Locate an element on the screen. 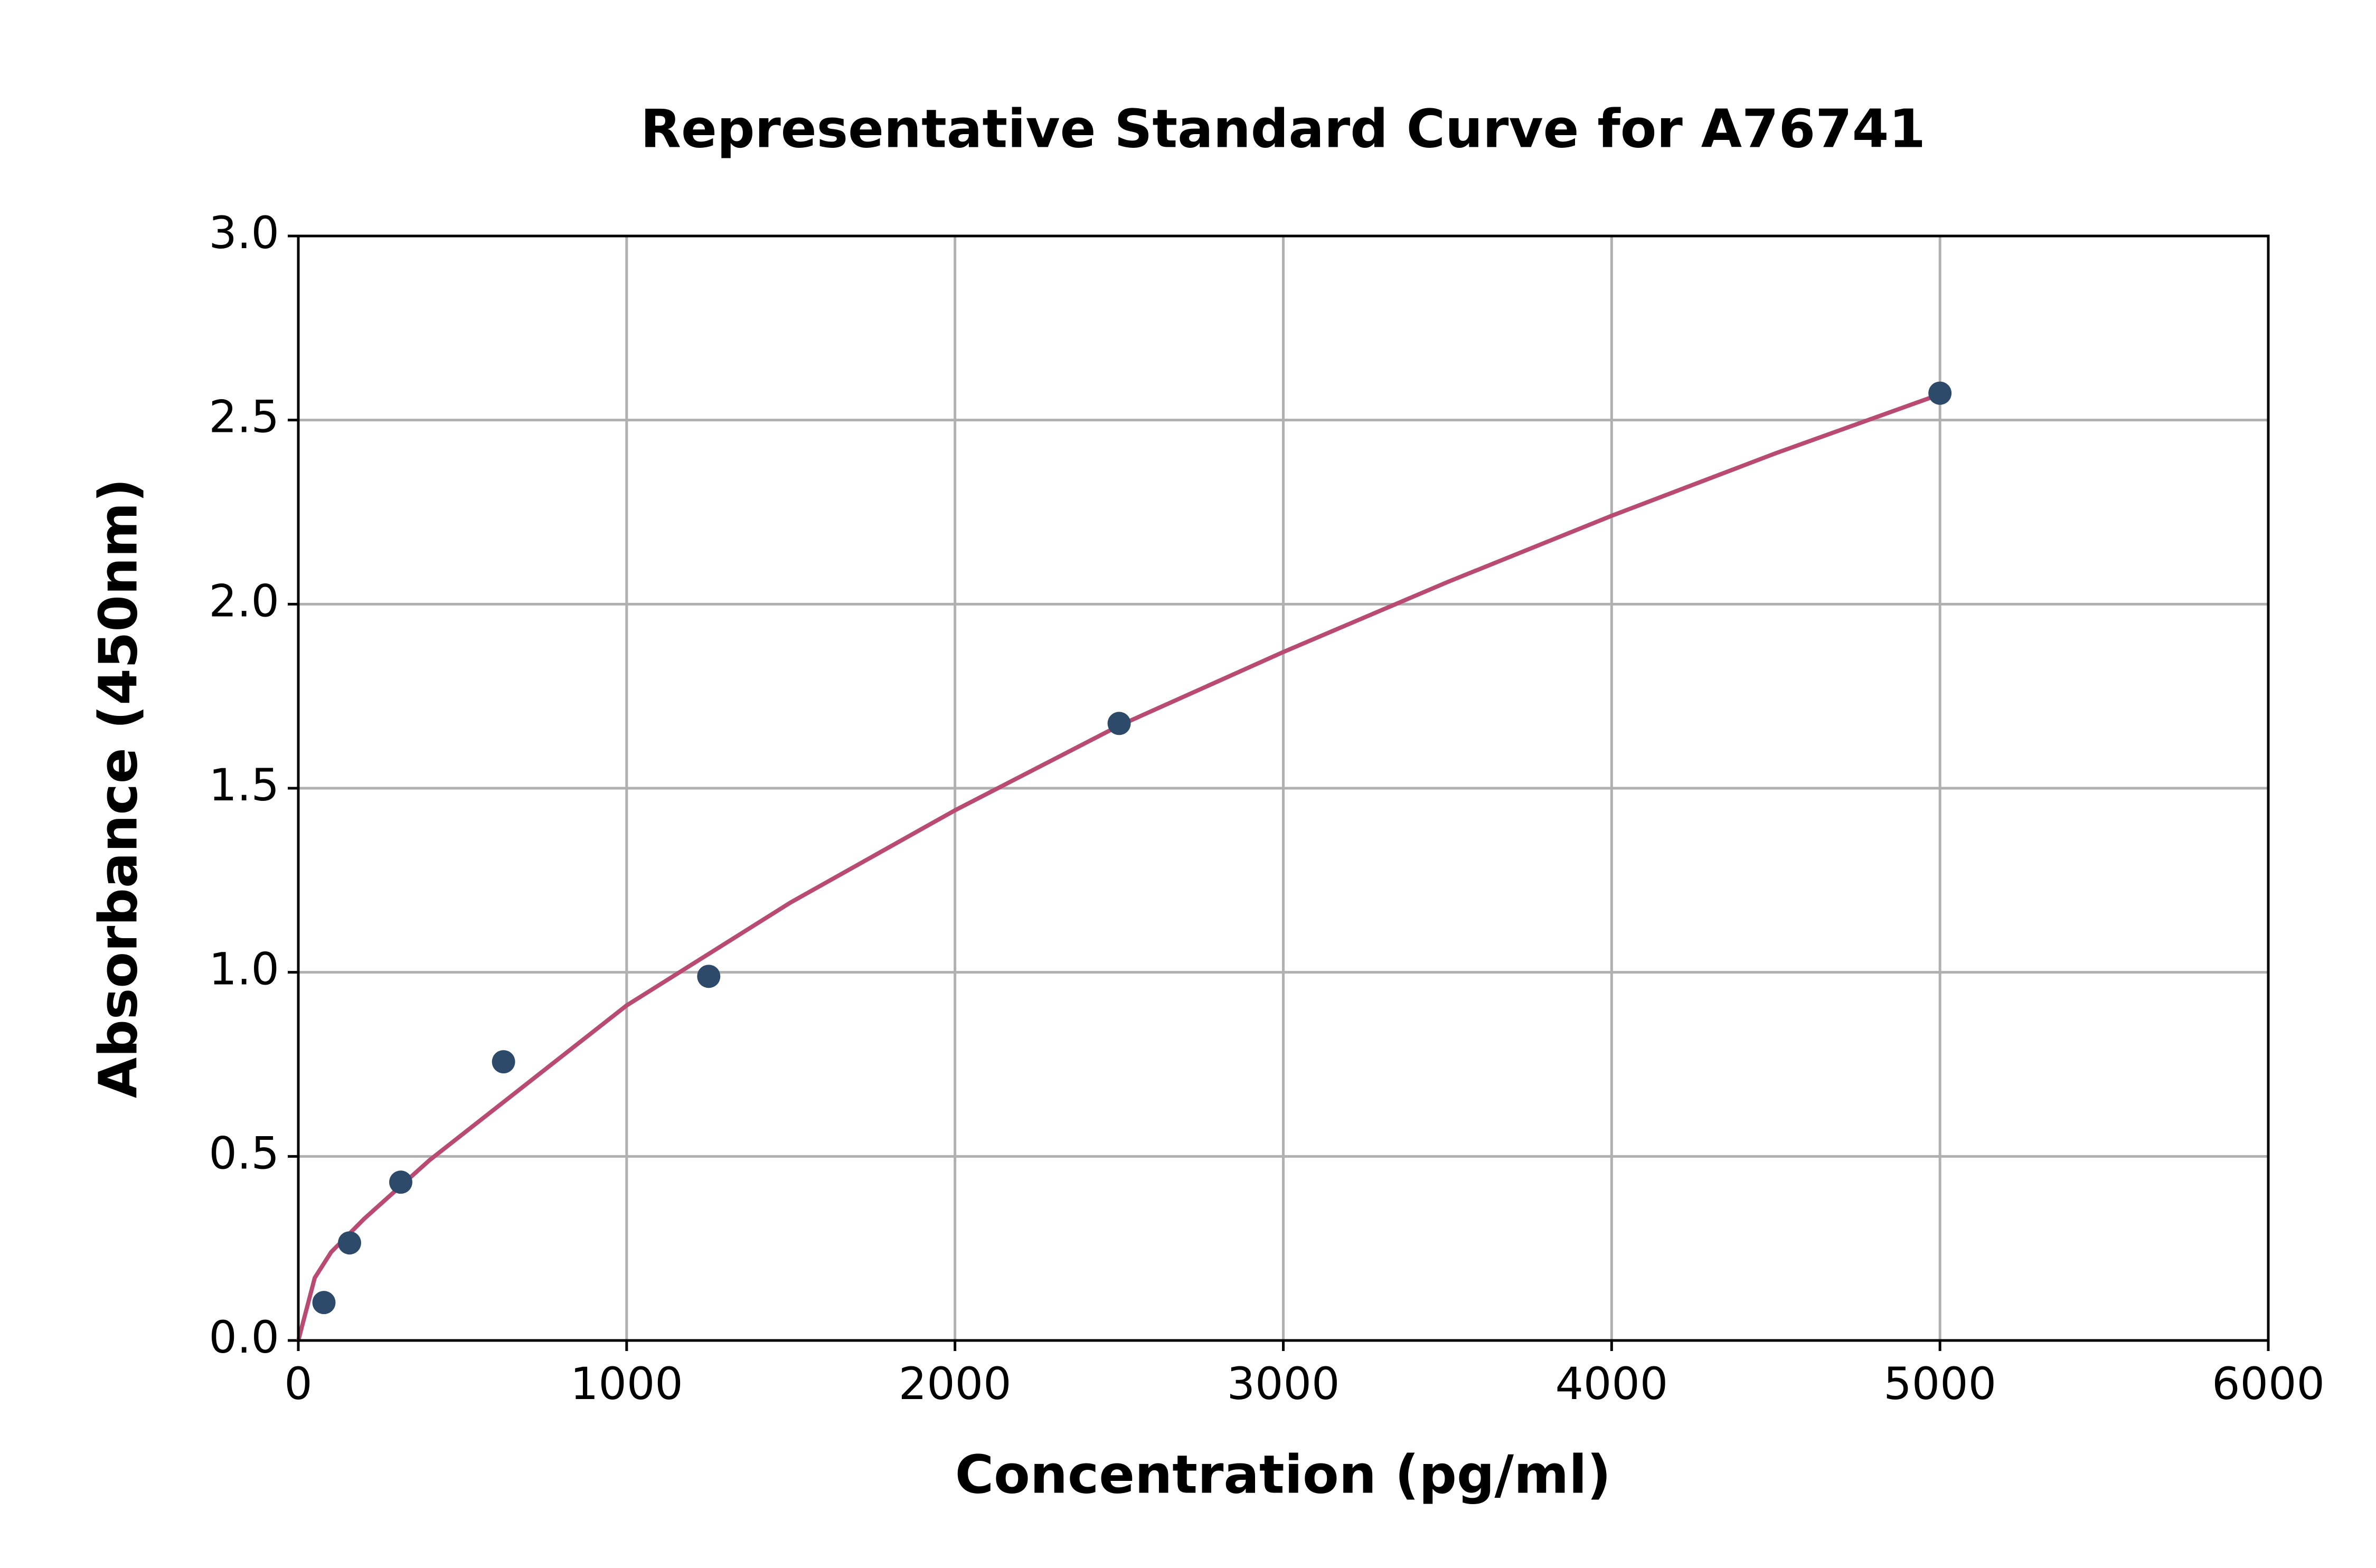 Image resolution: width=2376 pixels, height=1568 pixels. x-tick-label: 6000 is located at coordinates (2268, 1384).